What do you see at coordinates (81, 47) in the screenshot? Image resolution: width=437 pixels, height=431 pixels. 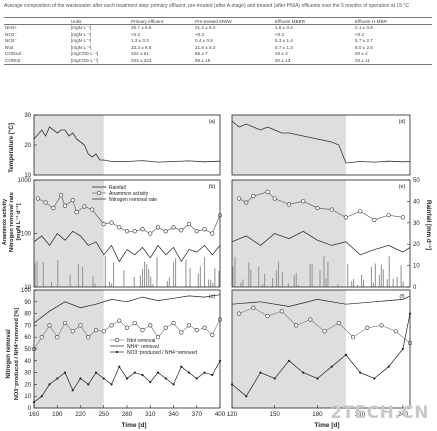 I see `table-cell: [mgN·L⁻¹]` at bounding box center [81, 47].